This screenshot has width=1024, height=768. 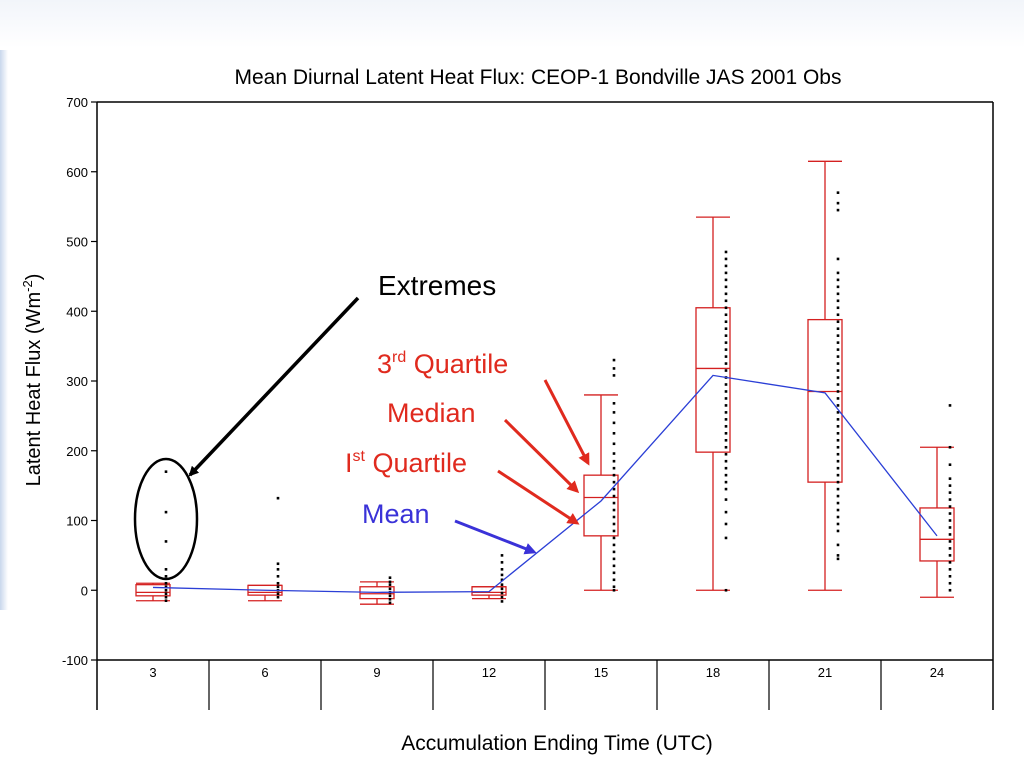 What do you see at coordinates (77, 521) in the screenshot?
I see `y-tick-label: 100` at bounding box center [77, 521].